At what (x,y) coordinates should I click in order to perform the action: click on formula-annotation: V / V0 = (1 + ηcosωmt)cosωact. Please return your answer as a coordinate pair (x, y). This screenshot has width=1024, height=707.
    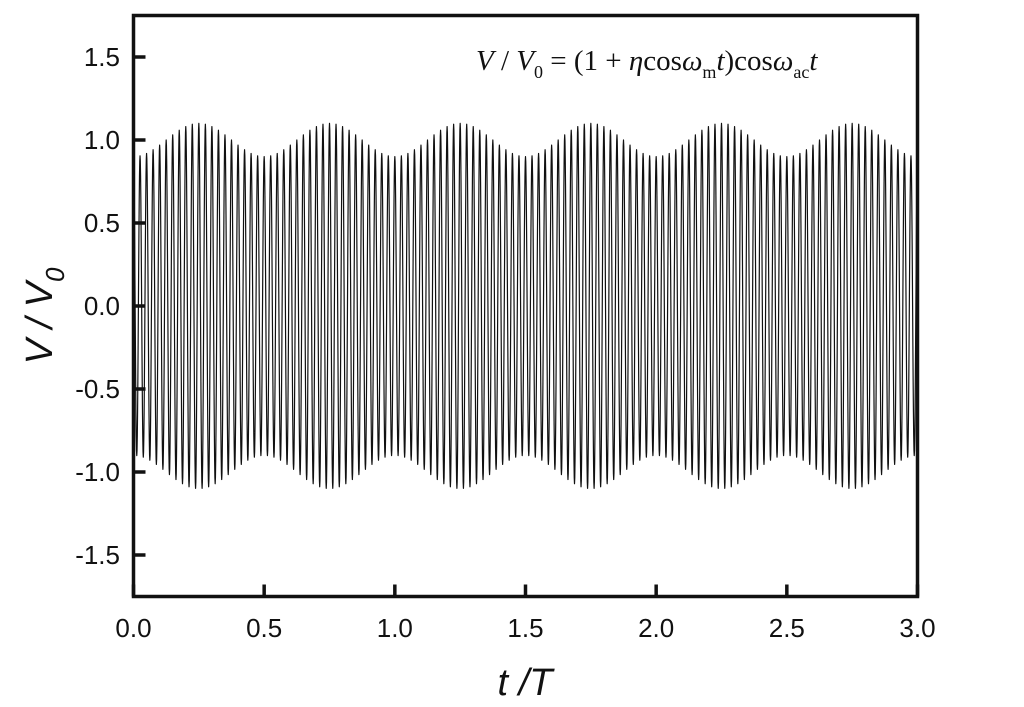
    Looking at the image, I should click on (647, 63).